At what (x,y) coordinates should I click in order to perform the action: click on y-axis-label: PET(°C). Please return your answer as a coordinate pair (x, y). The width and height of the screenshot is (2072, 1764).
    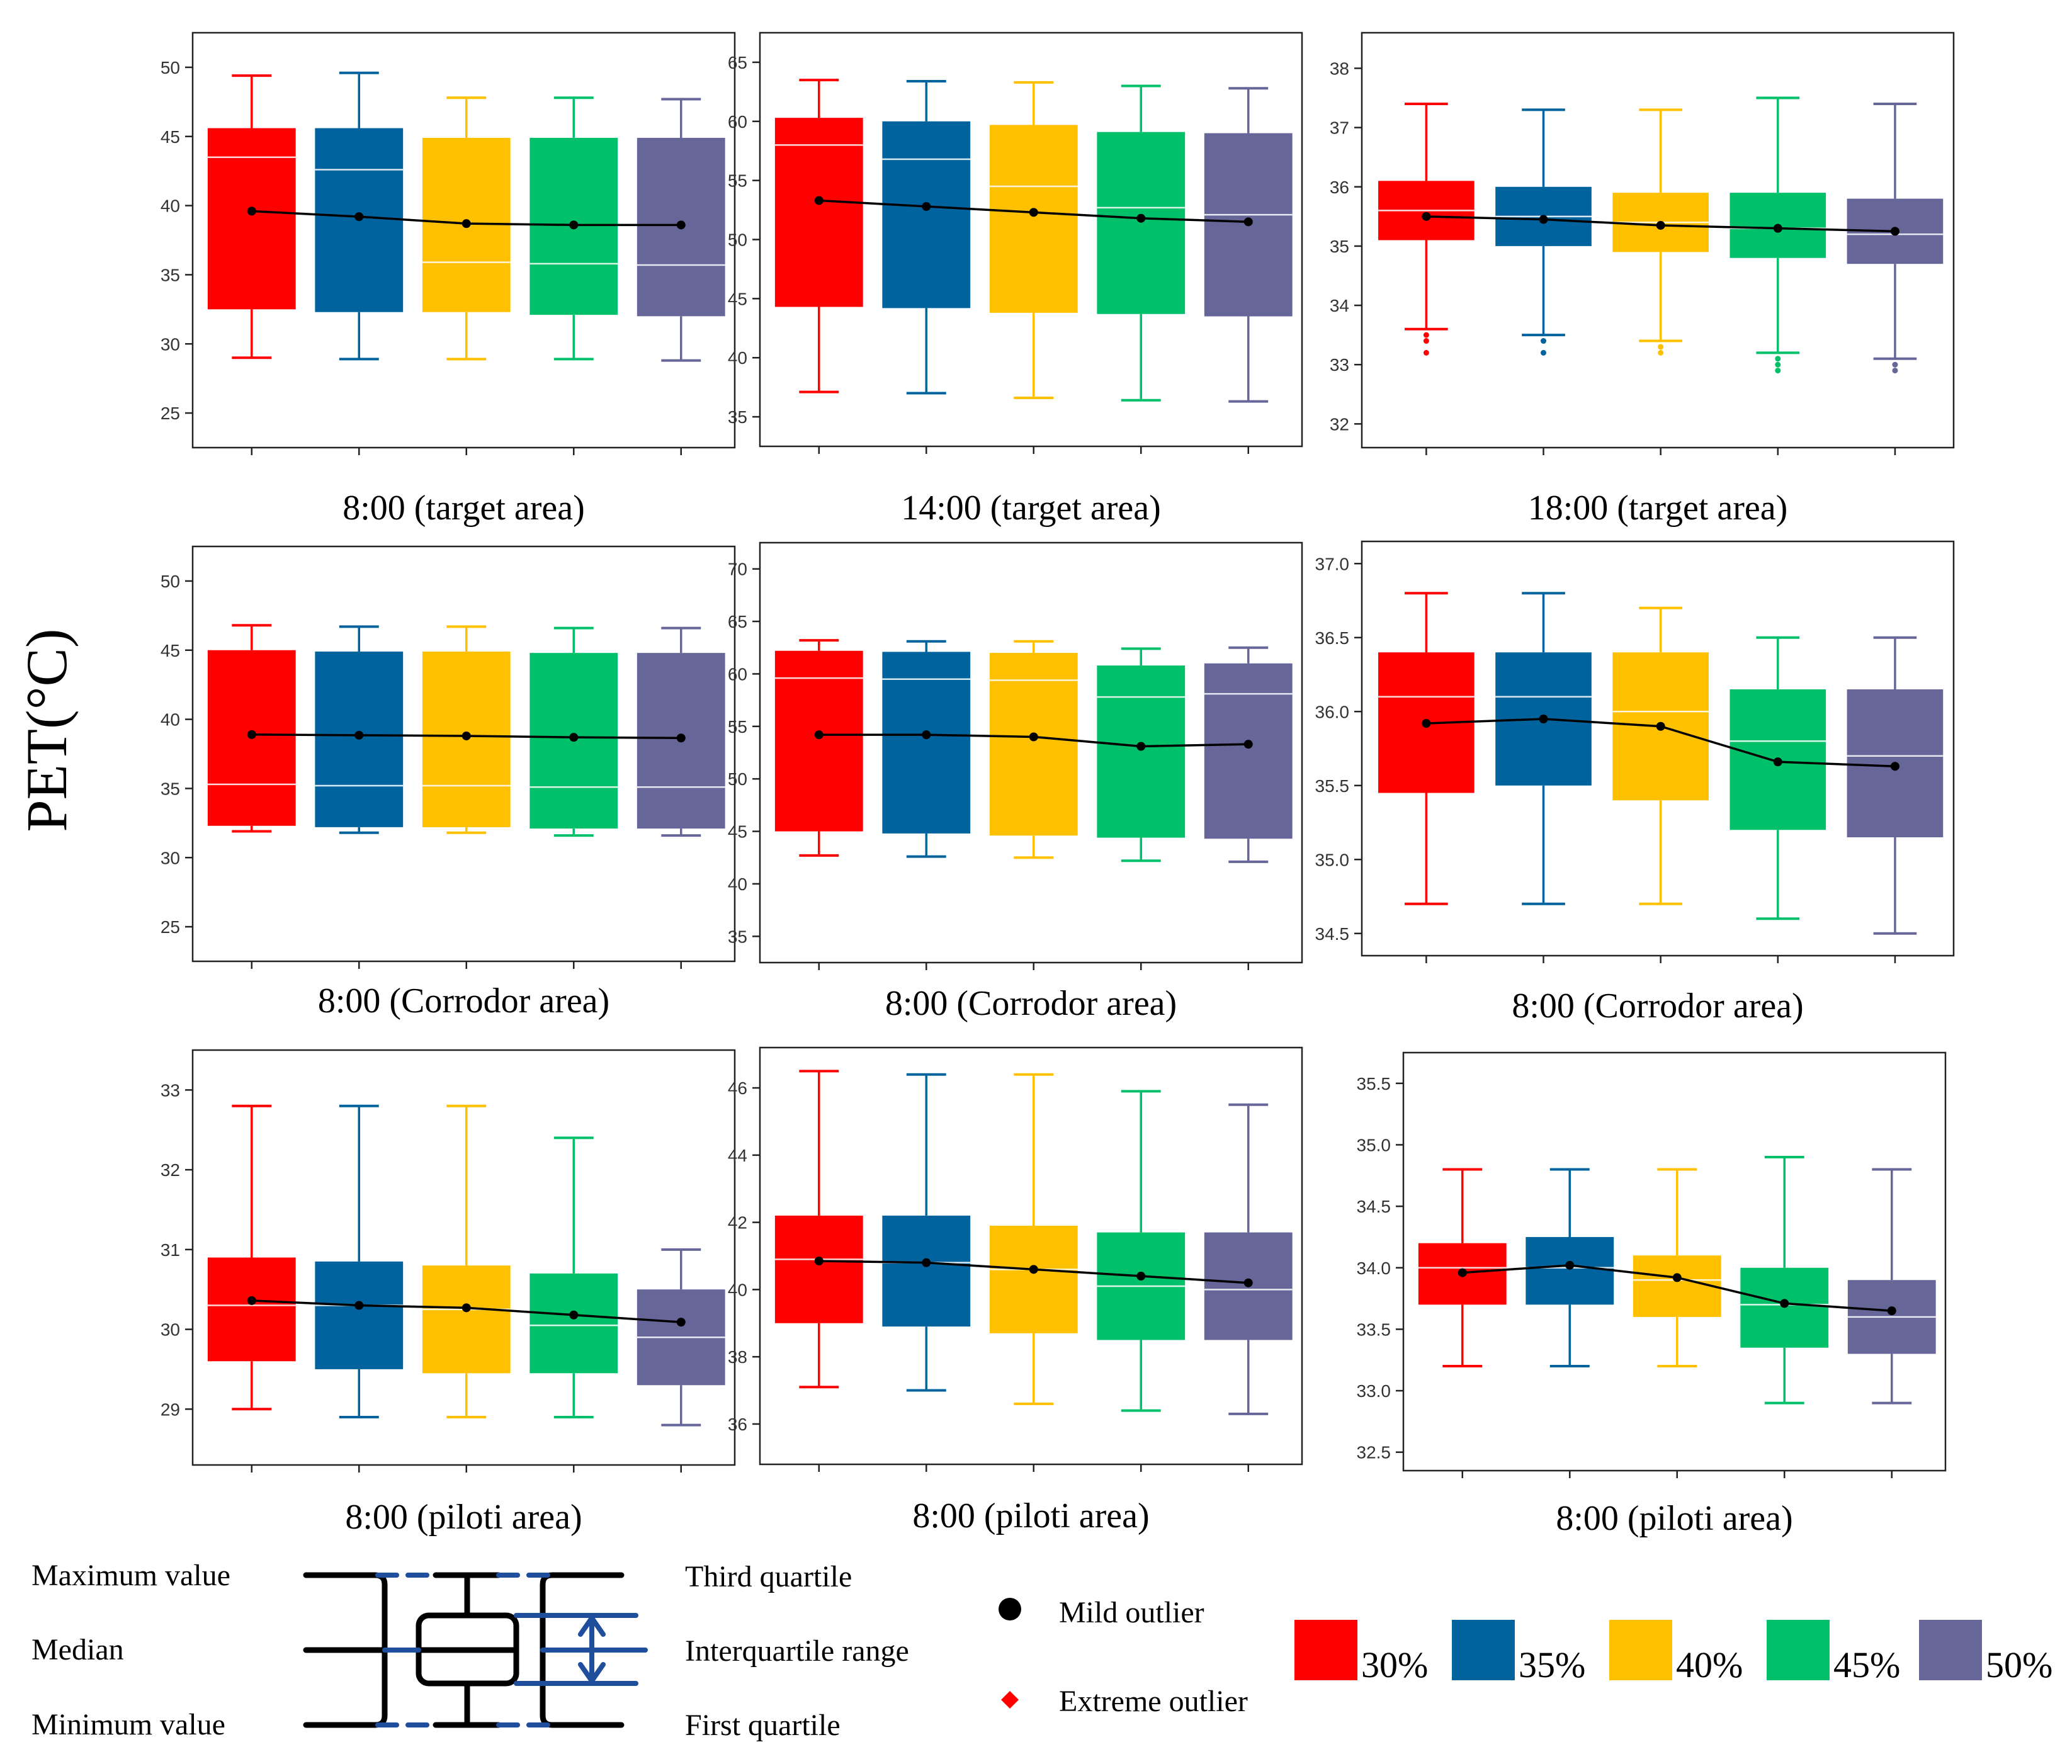
    Looking at the image, I should click on (46, 730).